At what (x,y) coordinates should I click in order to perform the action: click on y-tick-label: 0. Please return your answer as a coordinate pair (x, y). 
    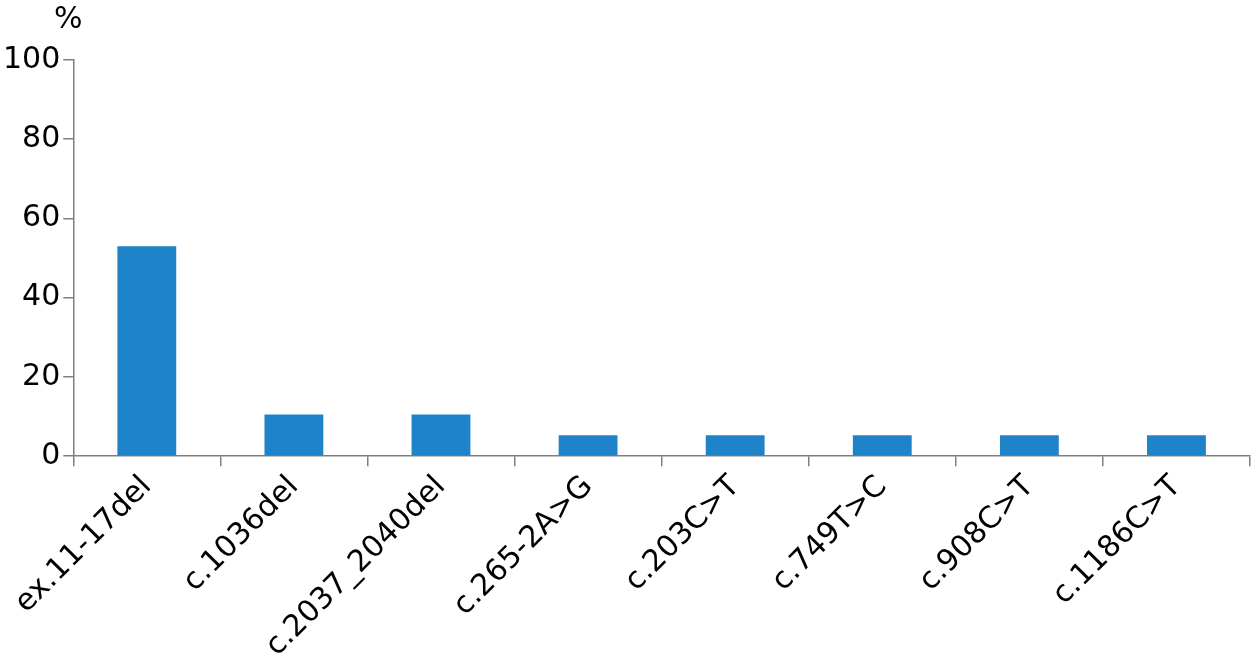
    Looking at the image, I should click on (51, 453).